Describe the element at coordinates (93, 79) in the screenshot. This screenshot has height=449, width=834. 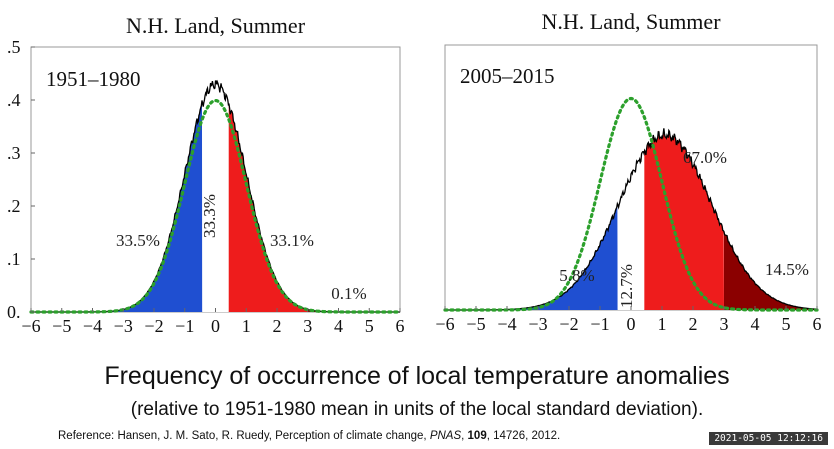
I see `period-label: 1951–1980` at that location.